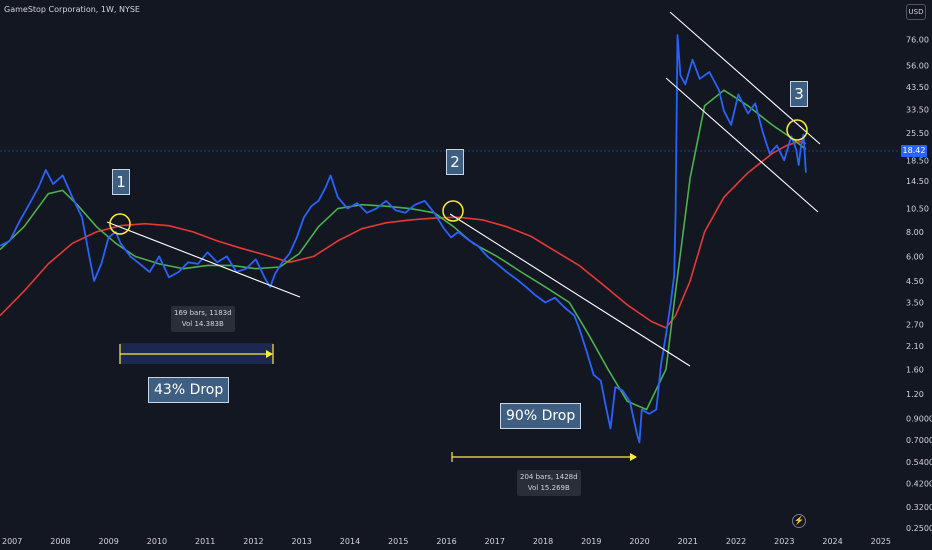 The width and height of the screenshot is (932, 550). What do you see at coordinates (915, 281) in the screenshot?
I see `y-tick-label: 4.50` at bounding box center [915, 281].